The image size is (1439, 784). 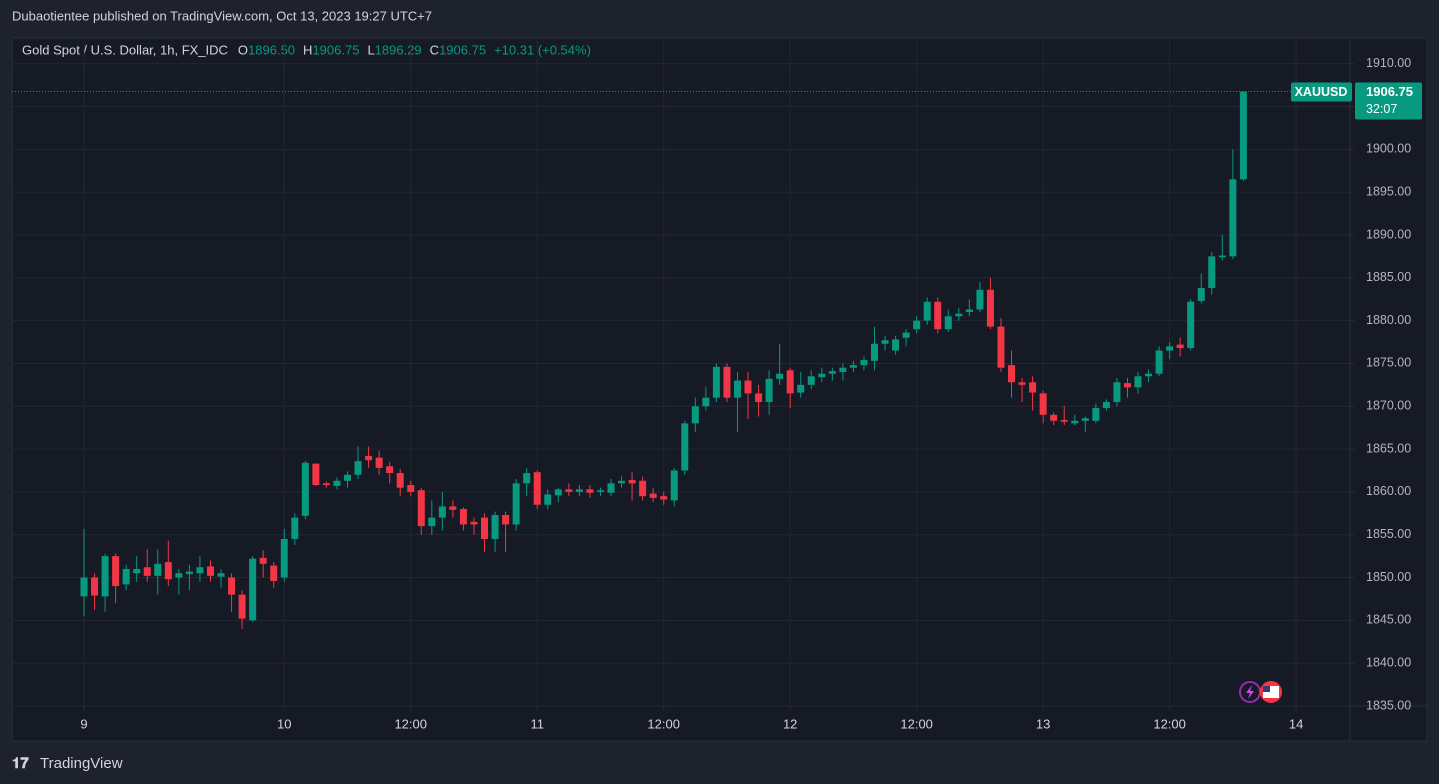 I want to click on y-tick-label: 1880.00, so click(x=1388, y=320).